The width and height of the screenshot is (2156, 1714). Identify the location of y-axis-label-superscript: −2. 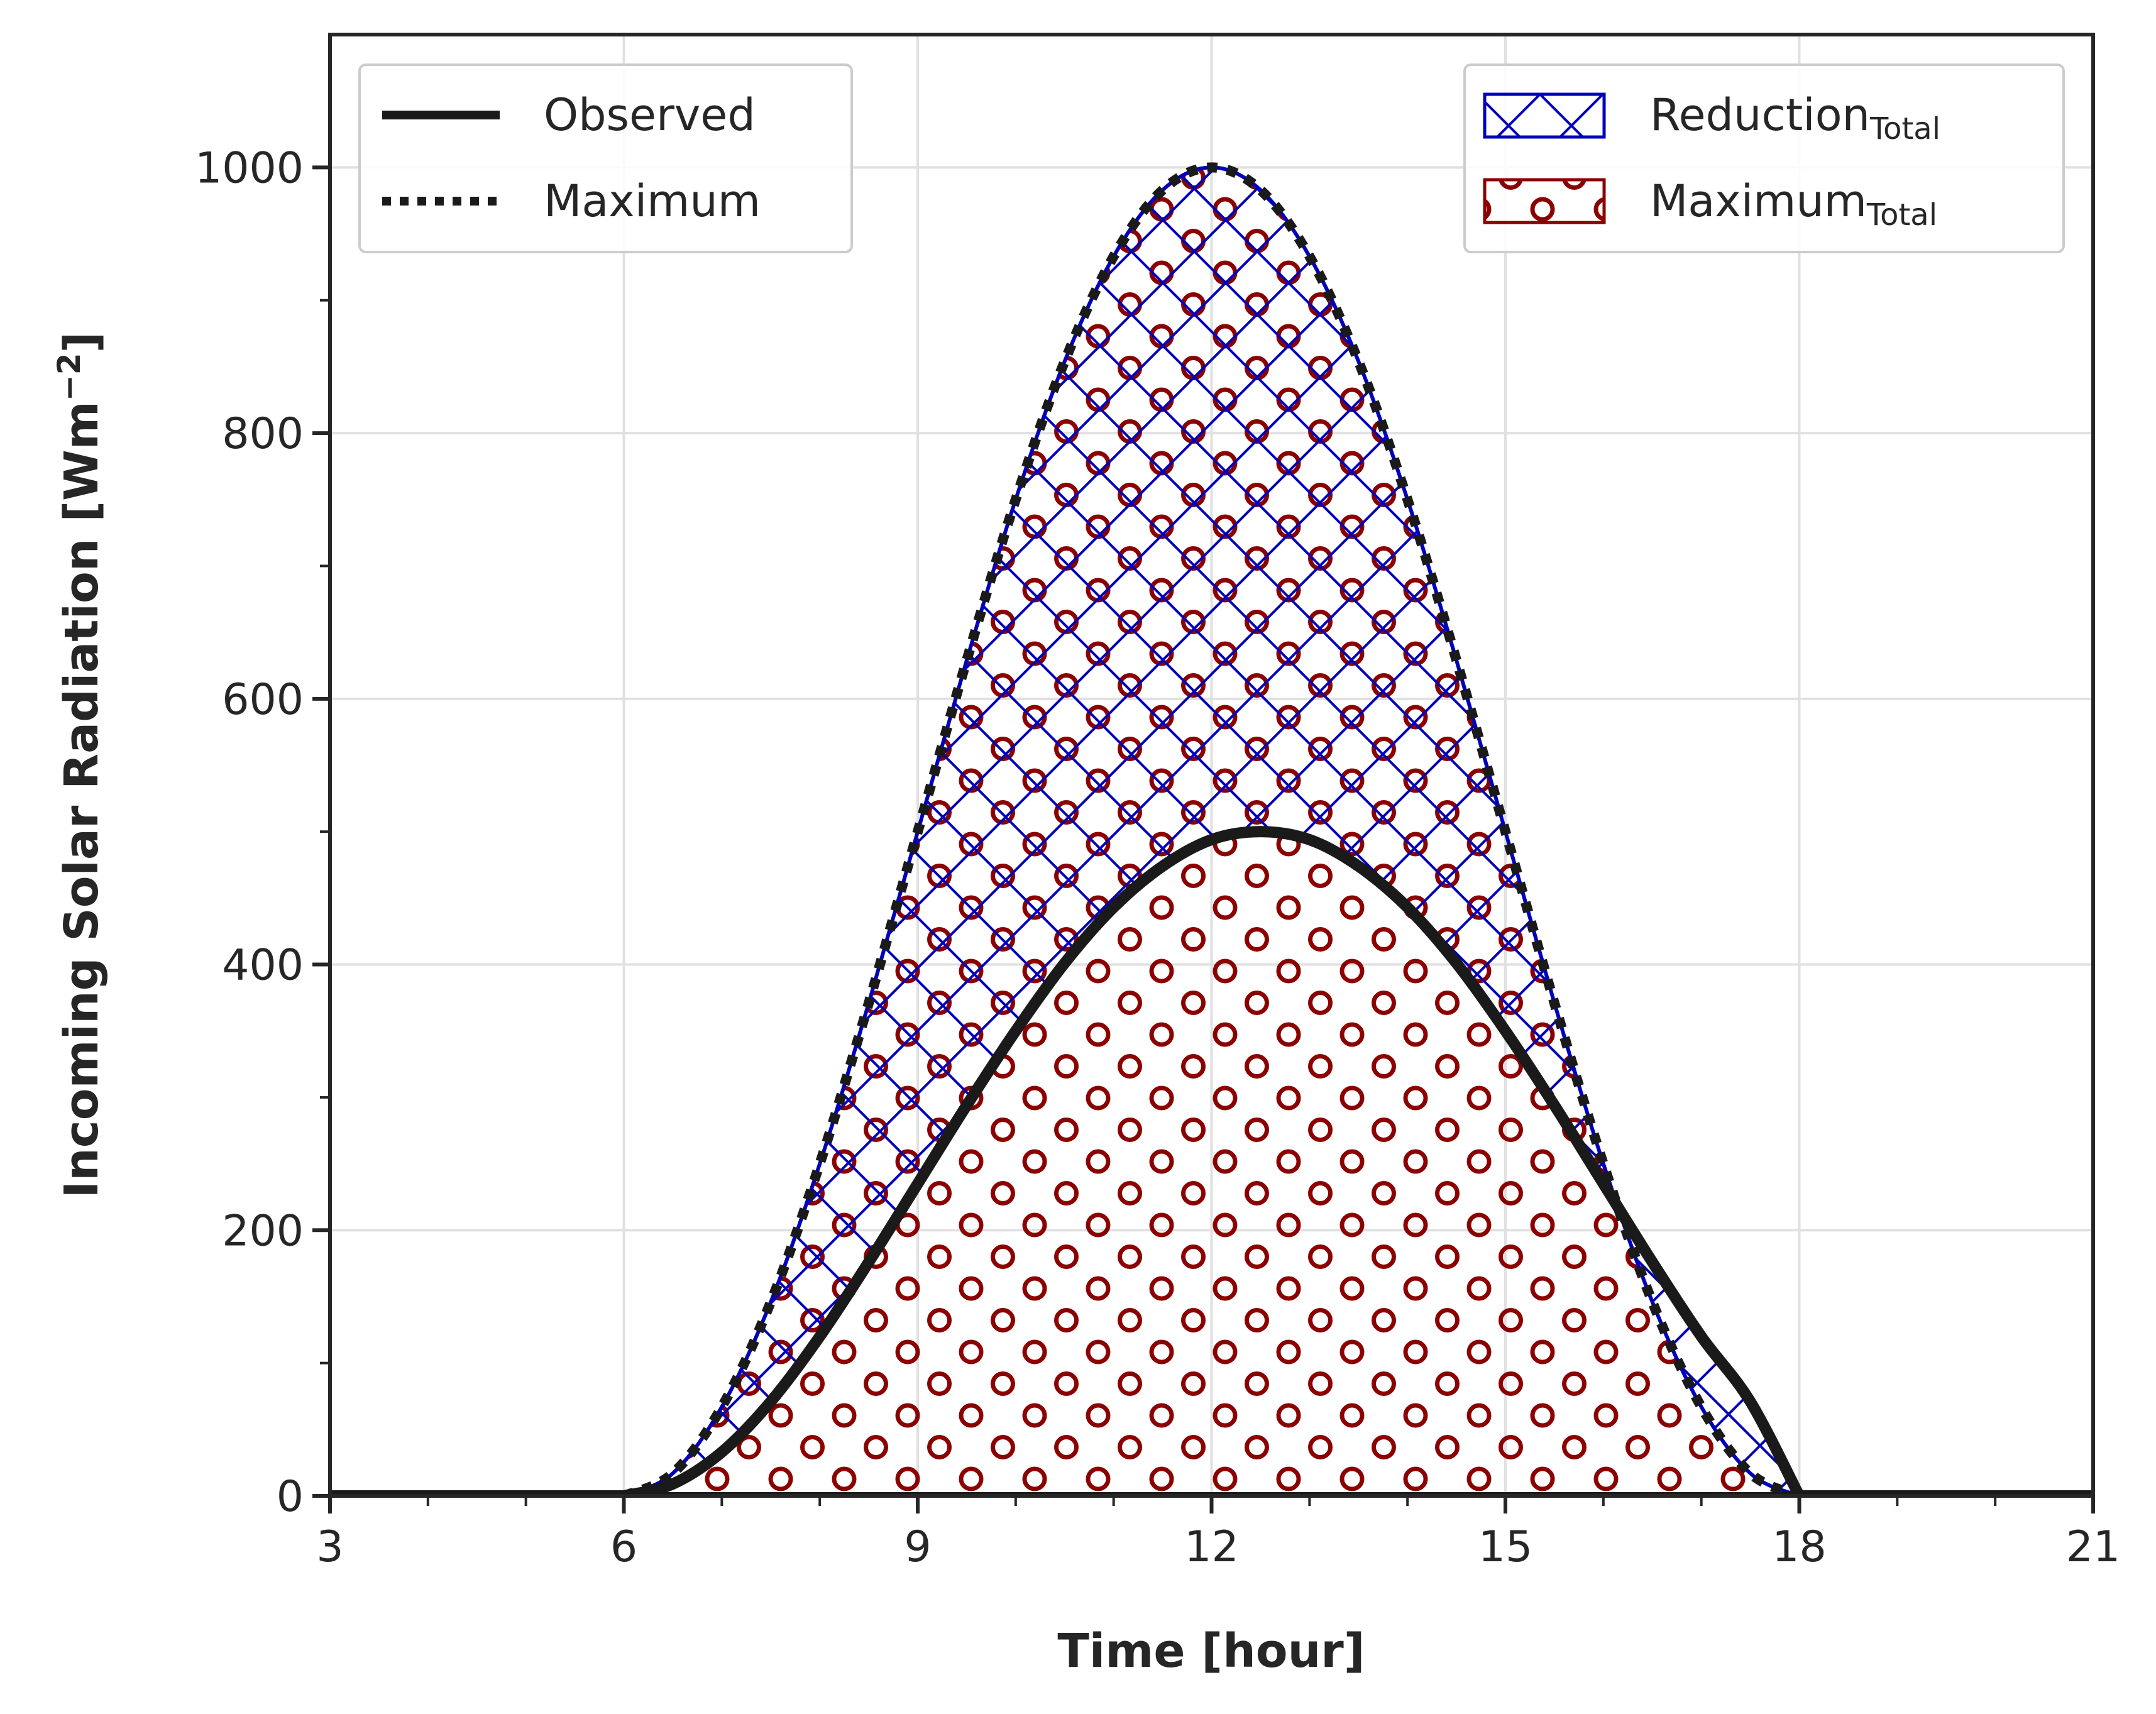
(69, 377).